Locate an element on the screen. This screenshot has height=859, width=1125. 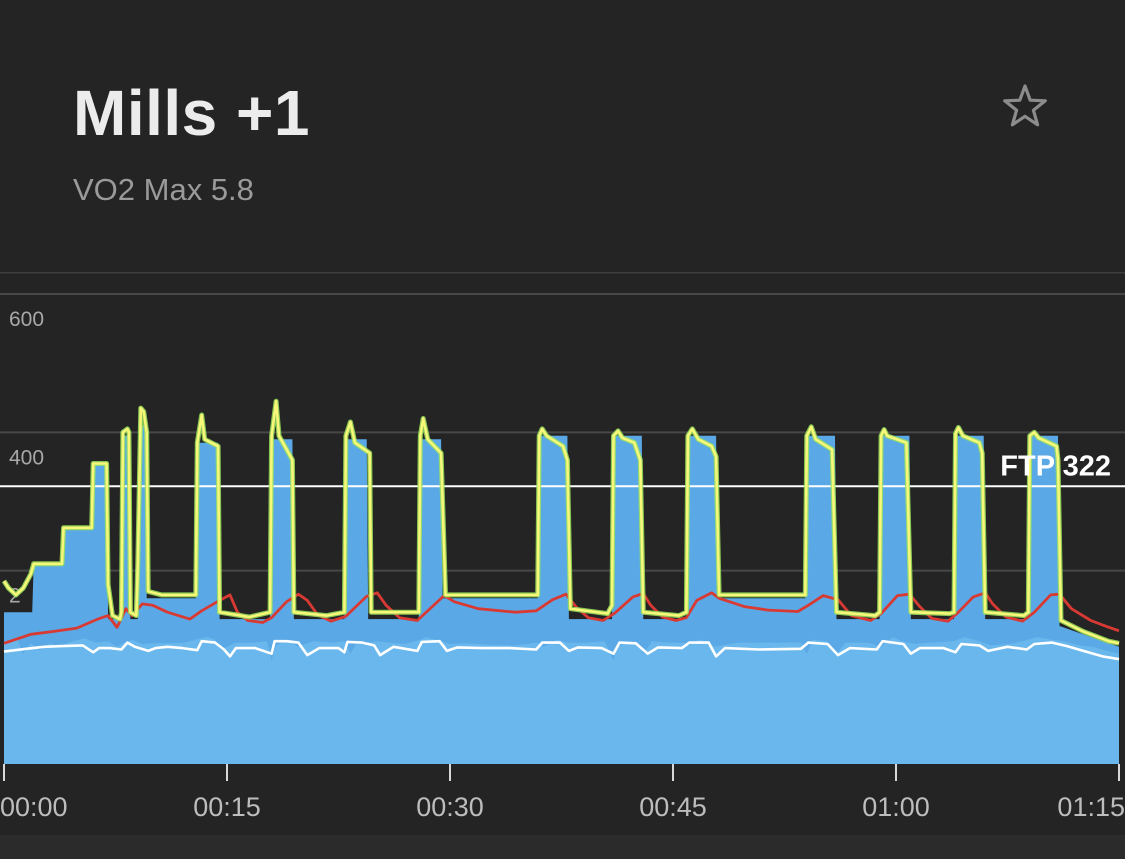
x-tick-label-3: 00:45 is located at coordinates (673, 807).